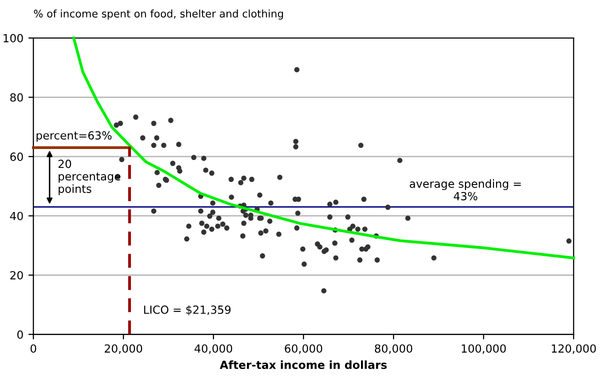  I want to click on y-tick-label: 100, so click(13, 38).